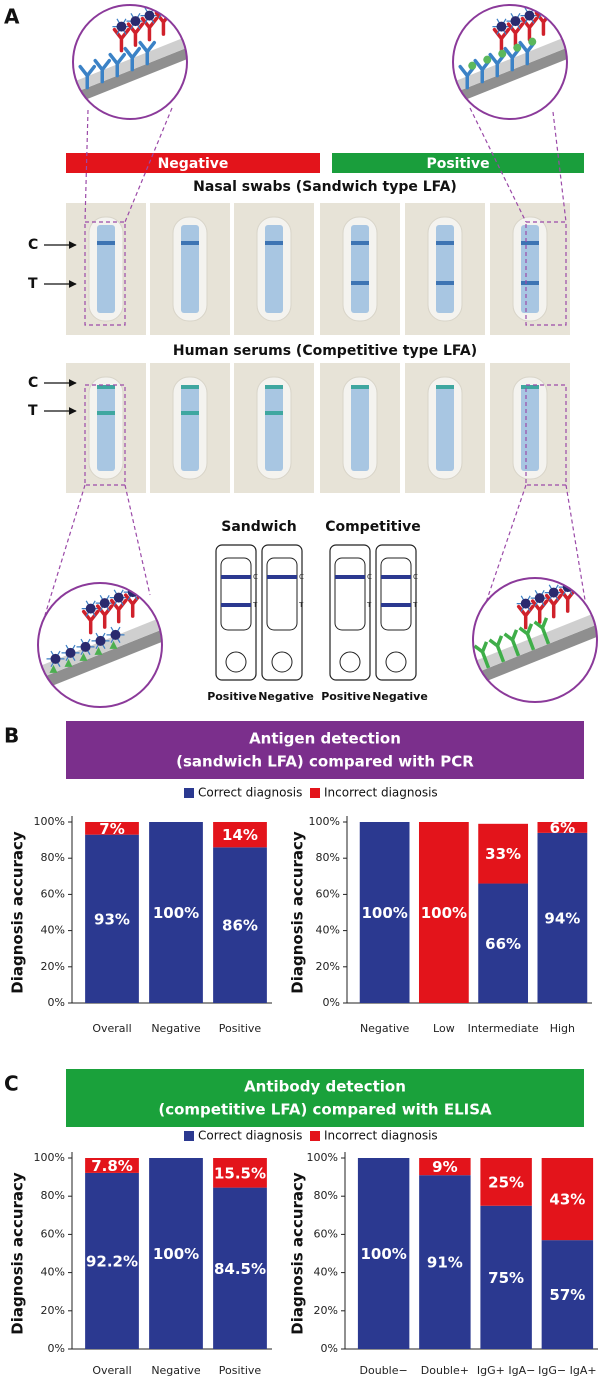 The image size is (602, 1381). Describe the element at coordinates (176, 1370) in the screenshot. I see `x-tick-label: Negative` at that location.